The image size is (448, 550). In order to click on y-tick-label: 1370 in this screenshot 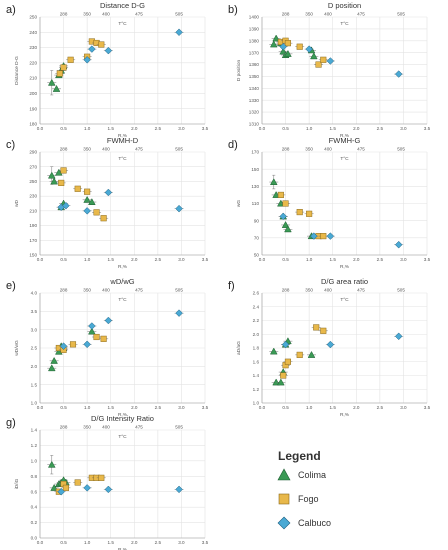, I will do `click(254, 52)`.